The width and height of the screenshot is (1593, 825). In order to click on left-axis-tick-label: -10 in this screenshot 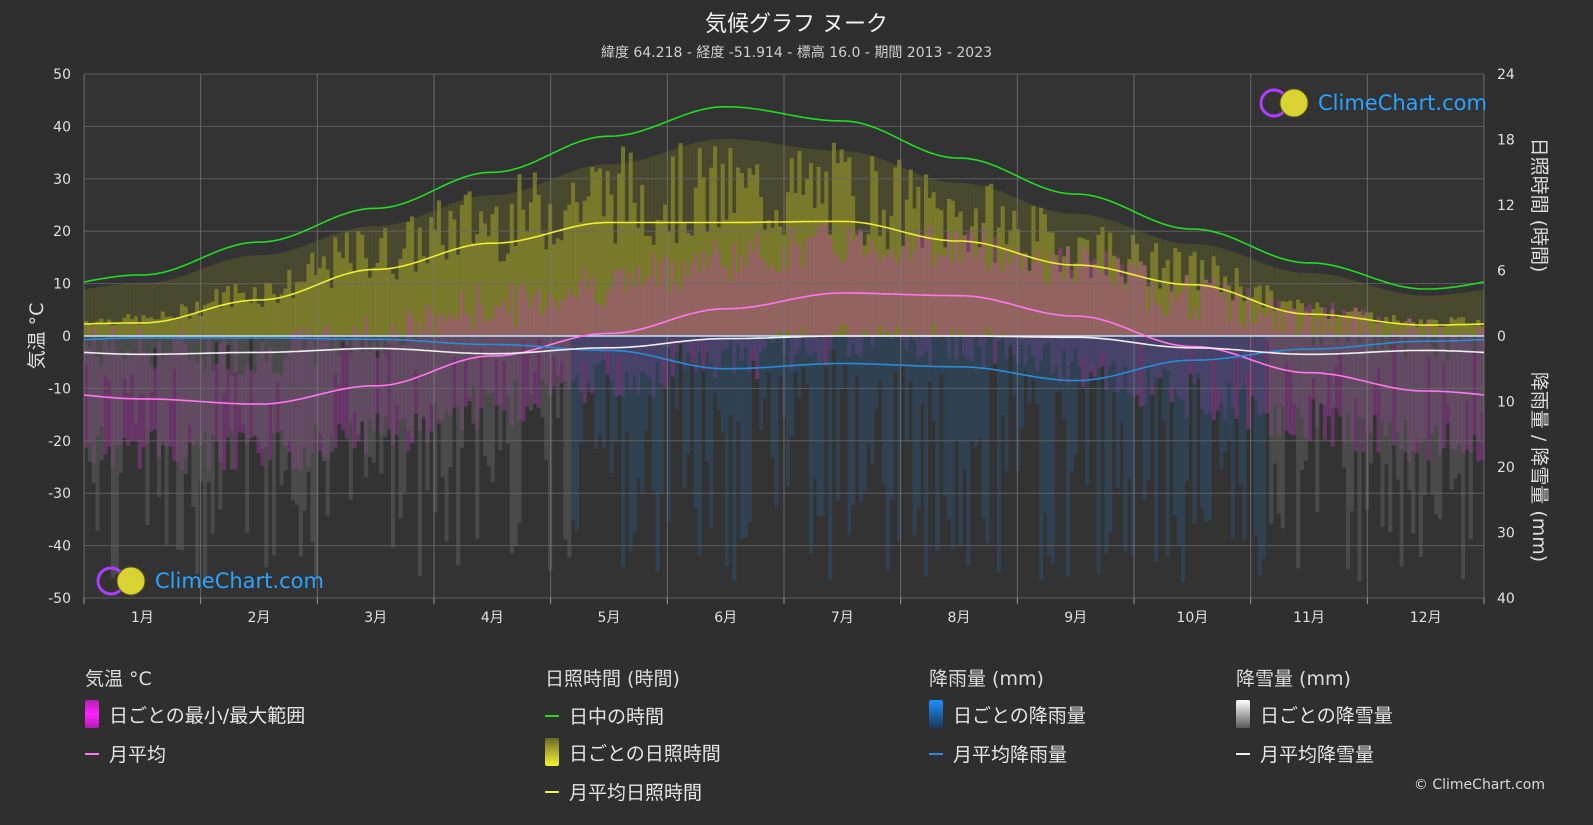, I will do `click(59, 389)`.